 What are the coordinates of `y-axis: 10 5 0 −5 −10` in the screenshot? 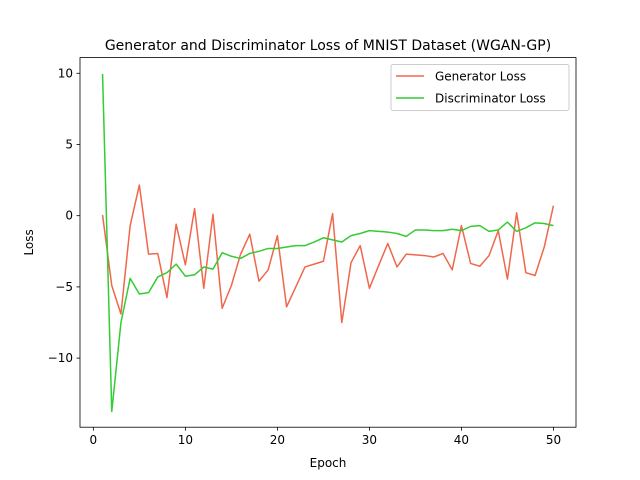 It's located at (64, 215).